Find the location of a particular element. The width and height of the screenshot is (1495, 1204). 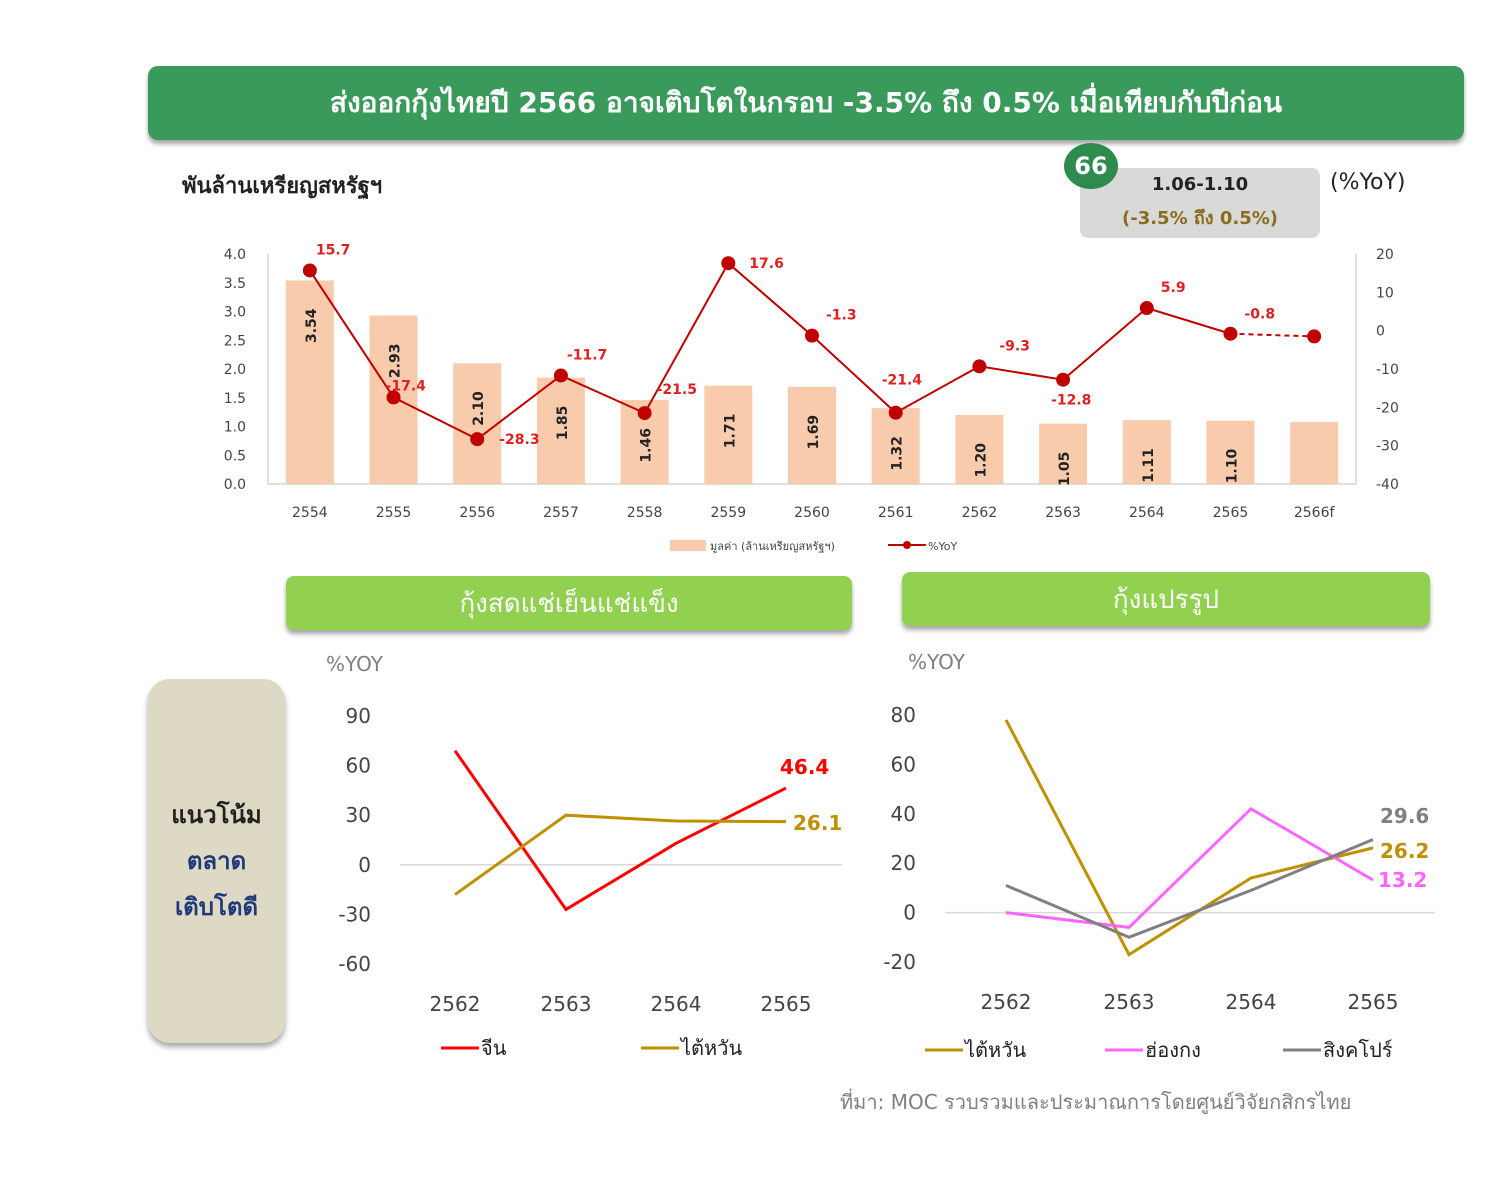

forecast-box: 1.06-1.10 (-3.5% ถึง 0.5%) is located at coordinates (1200, 203).